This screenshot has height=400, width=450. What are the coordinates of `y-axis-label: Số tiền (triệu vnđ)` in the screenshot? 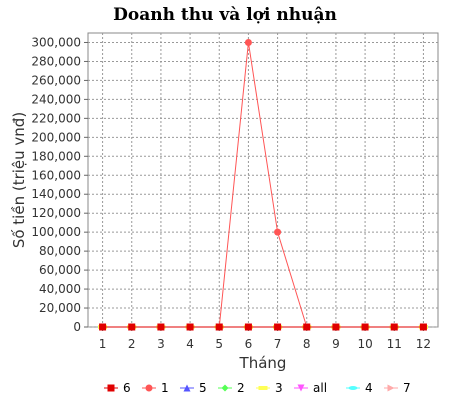 It's located at (19, 180).